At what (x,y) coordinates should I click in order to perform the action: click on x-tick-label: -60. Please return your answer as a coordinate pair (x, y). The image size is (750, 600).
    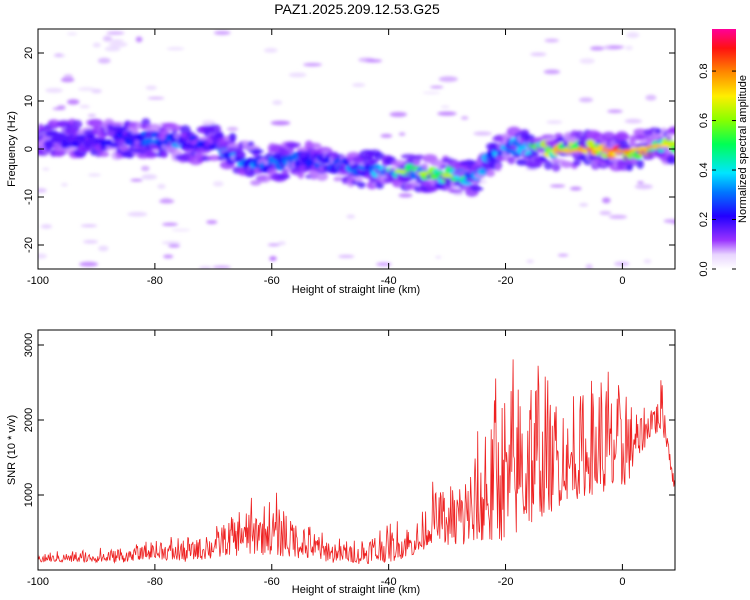
    Looking at the image, I should click on (272, 281).